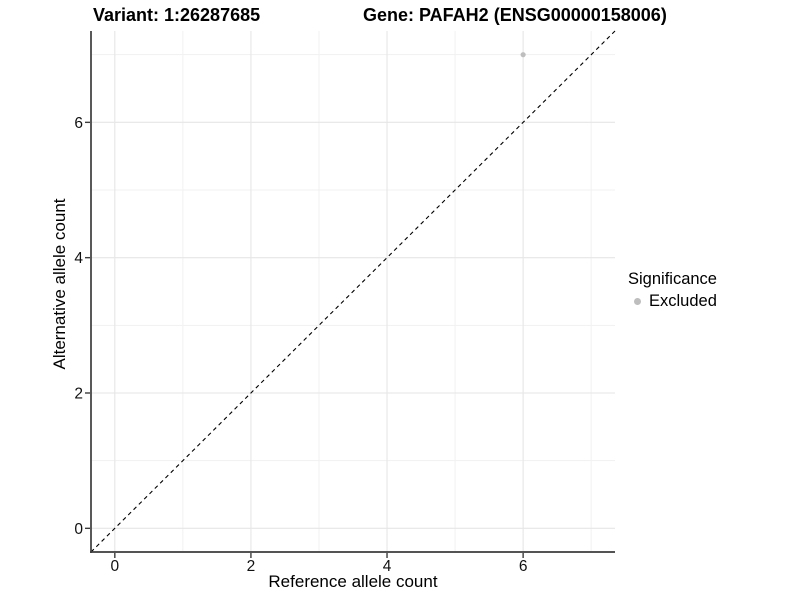 The width and height of the screenshot is (800, 600). I want to click on y-tick-label: 4, so click(78, 258).